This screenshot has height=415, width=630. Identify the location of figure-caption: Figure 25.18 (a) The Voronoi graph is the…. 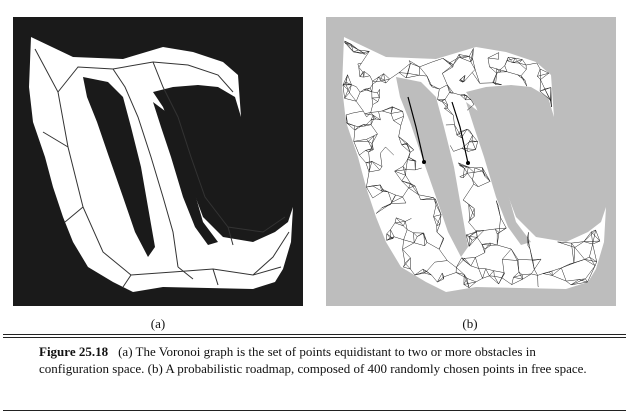
(319, 360).